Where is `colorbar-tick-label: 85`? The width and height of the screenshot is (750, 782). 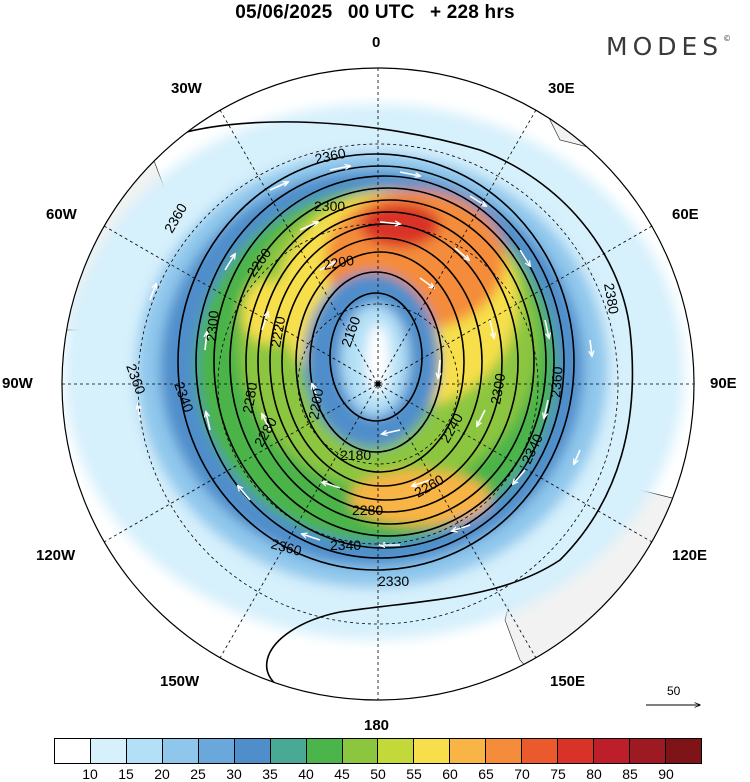 colorbar-tick-label: 85 is located at coordinates (630, 774).